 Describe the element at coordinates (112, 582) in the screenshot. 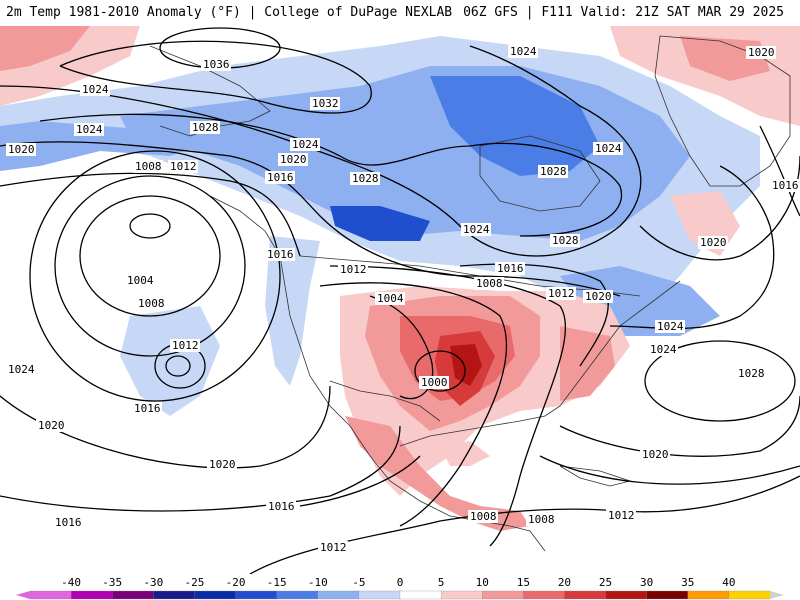

I see `legend-tick-label: -35` at that location.